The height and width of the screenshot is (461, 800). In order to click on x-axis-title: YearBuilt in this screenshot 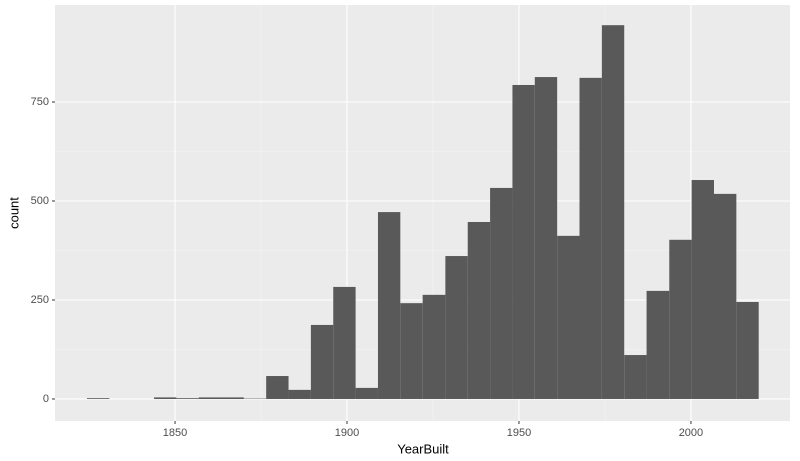, I will do `click(423, 448)`.